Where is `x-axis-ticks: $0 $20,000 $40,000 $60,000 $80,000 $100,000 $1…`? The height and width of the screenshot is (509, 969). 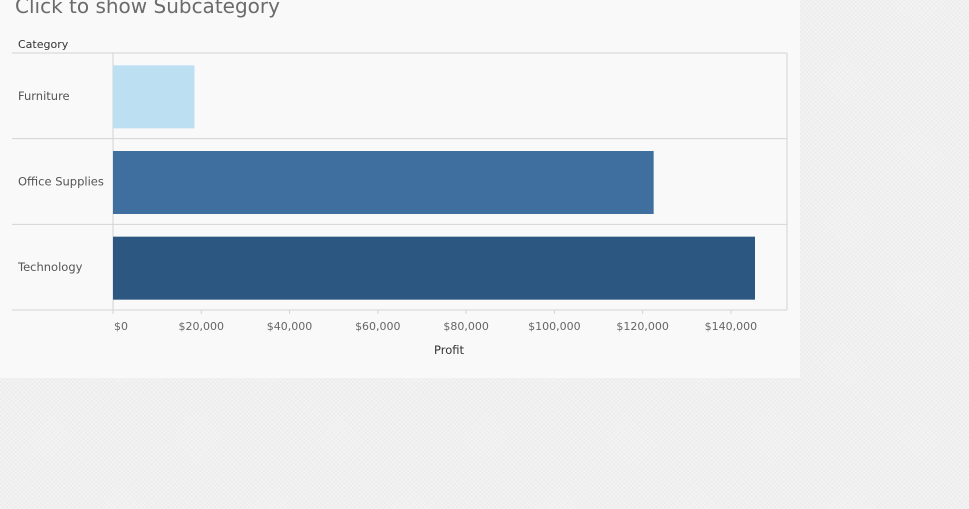
x-axis-ticks: $0 $20,000 $40,000 $60,000 $80,000 $100,000 $1… is located at coordinates (435, 321).